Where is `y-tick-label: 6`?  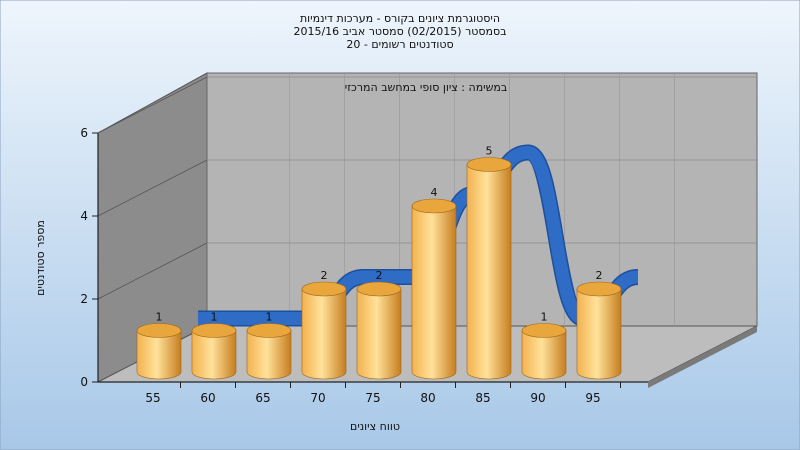 y-tick-label: 6 is located at coordinates (84, 133).